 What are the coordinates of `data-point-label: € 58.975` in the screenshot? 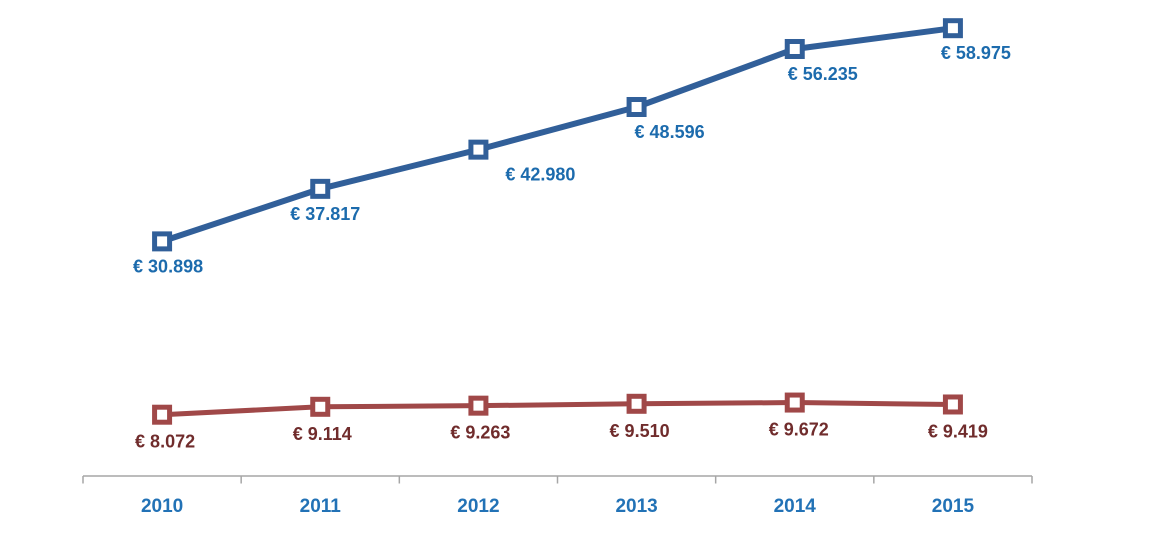 It's located at (976, 53).